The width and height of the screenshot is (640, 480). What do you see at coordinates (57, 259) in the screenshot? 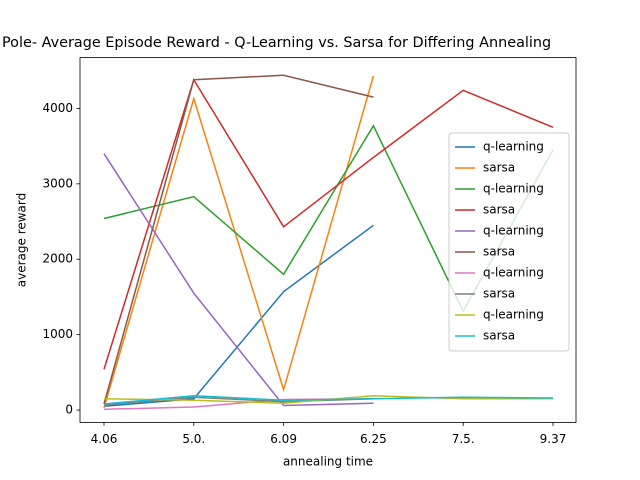
I see `y-tick-label: 2000` at bounding box center [57, 259].